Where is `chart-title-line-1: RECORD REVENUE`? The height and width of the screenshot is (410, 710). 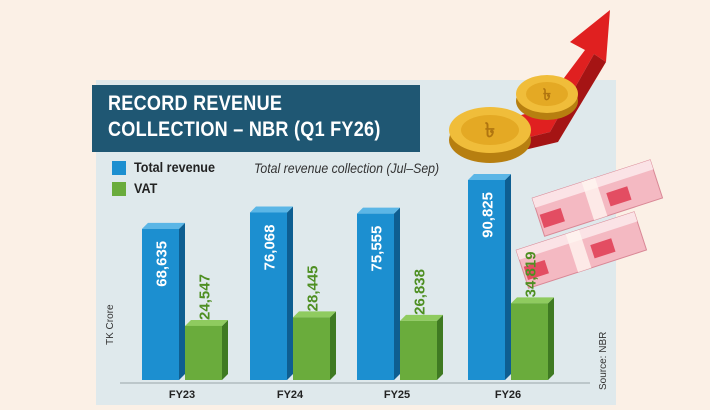
chart-title-line-1: RECORD REVENUE is located at coordinates (195, 103).